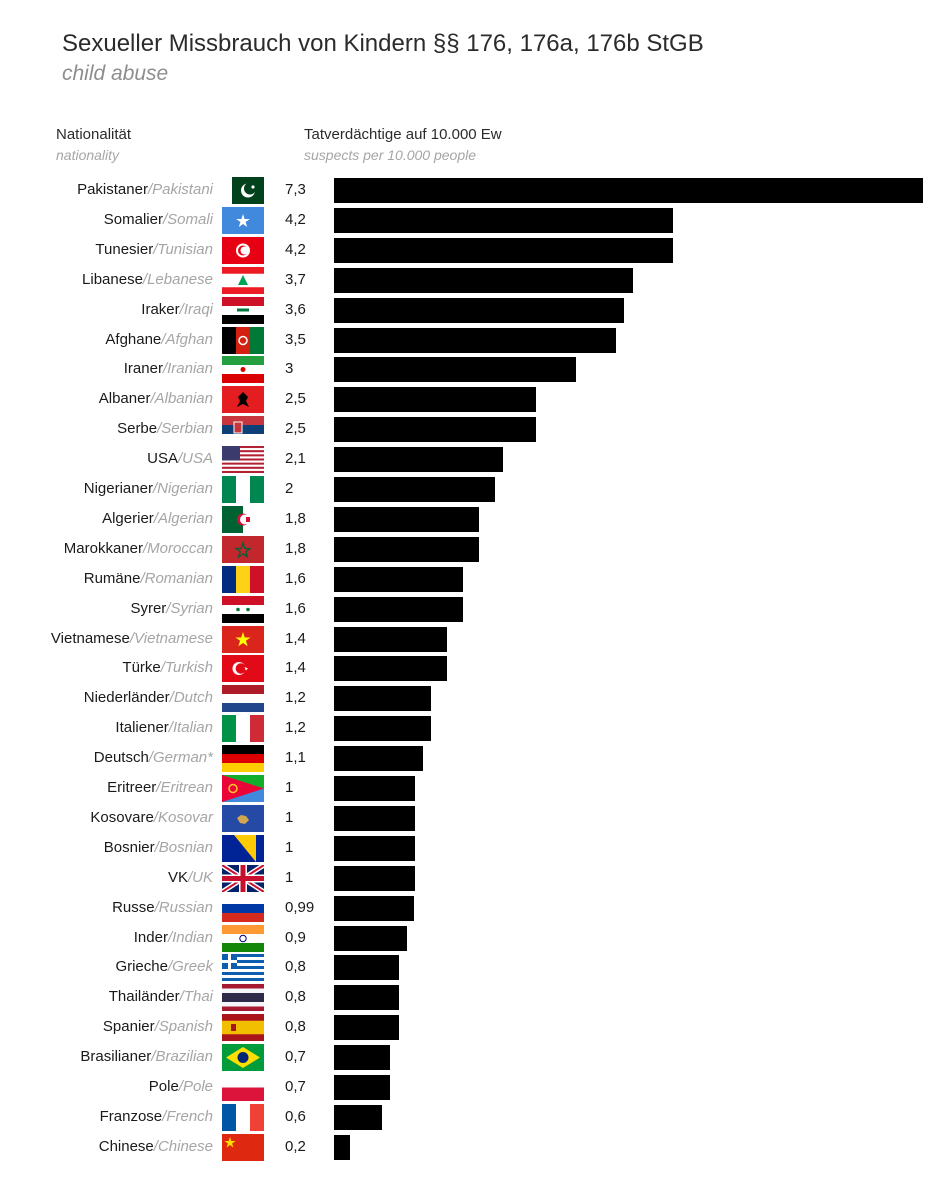  I want to click on value-label: 1,8, so click(295, 548).